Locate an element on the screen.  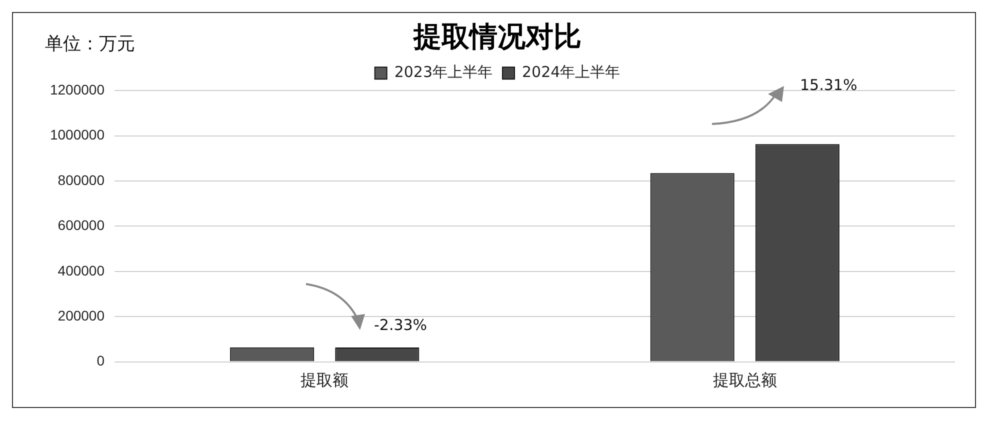
y-tick-label: 1000000 is located at coordinates (77, 134).